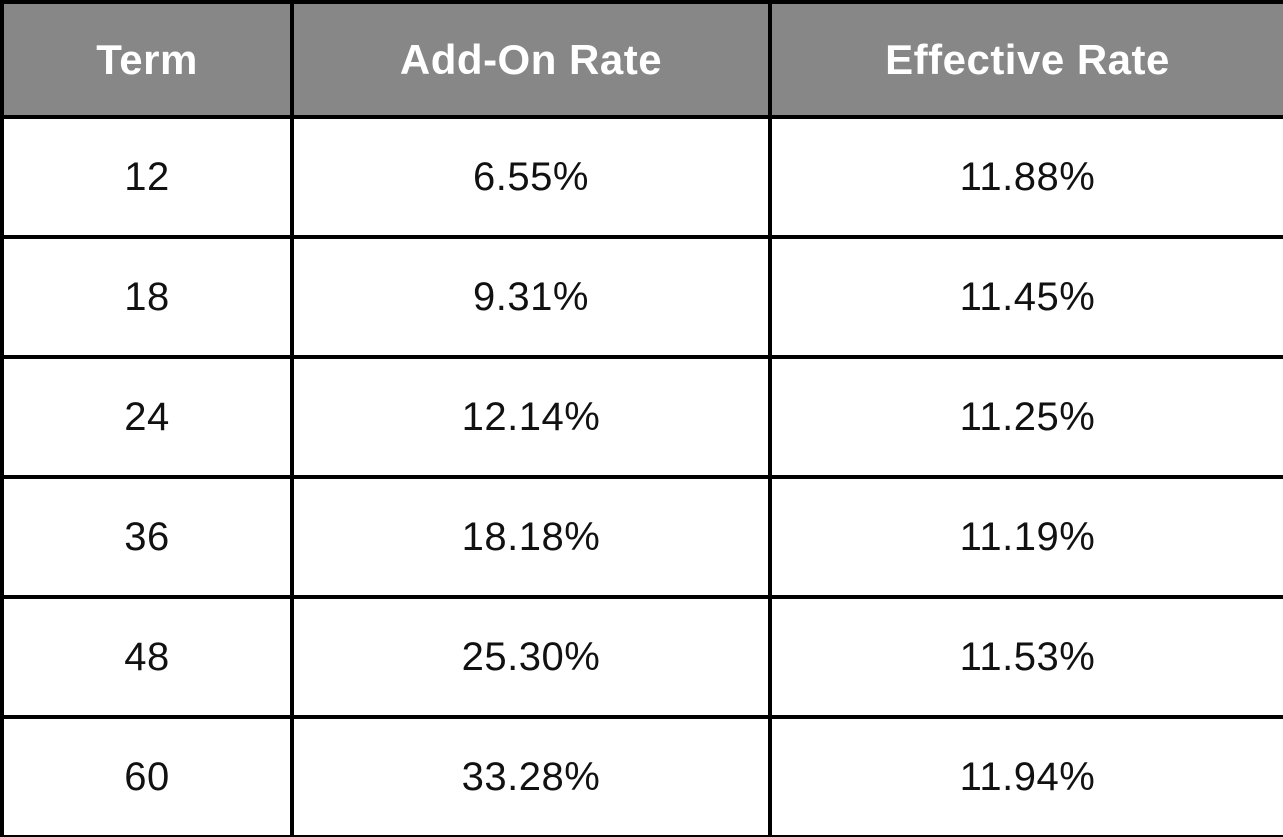  I want to click on cell-addon_rate: 12.14%, so click(531, 417).